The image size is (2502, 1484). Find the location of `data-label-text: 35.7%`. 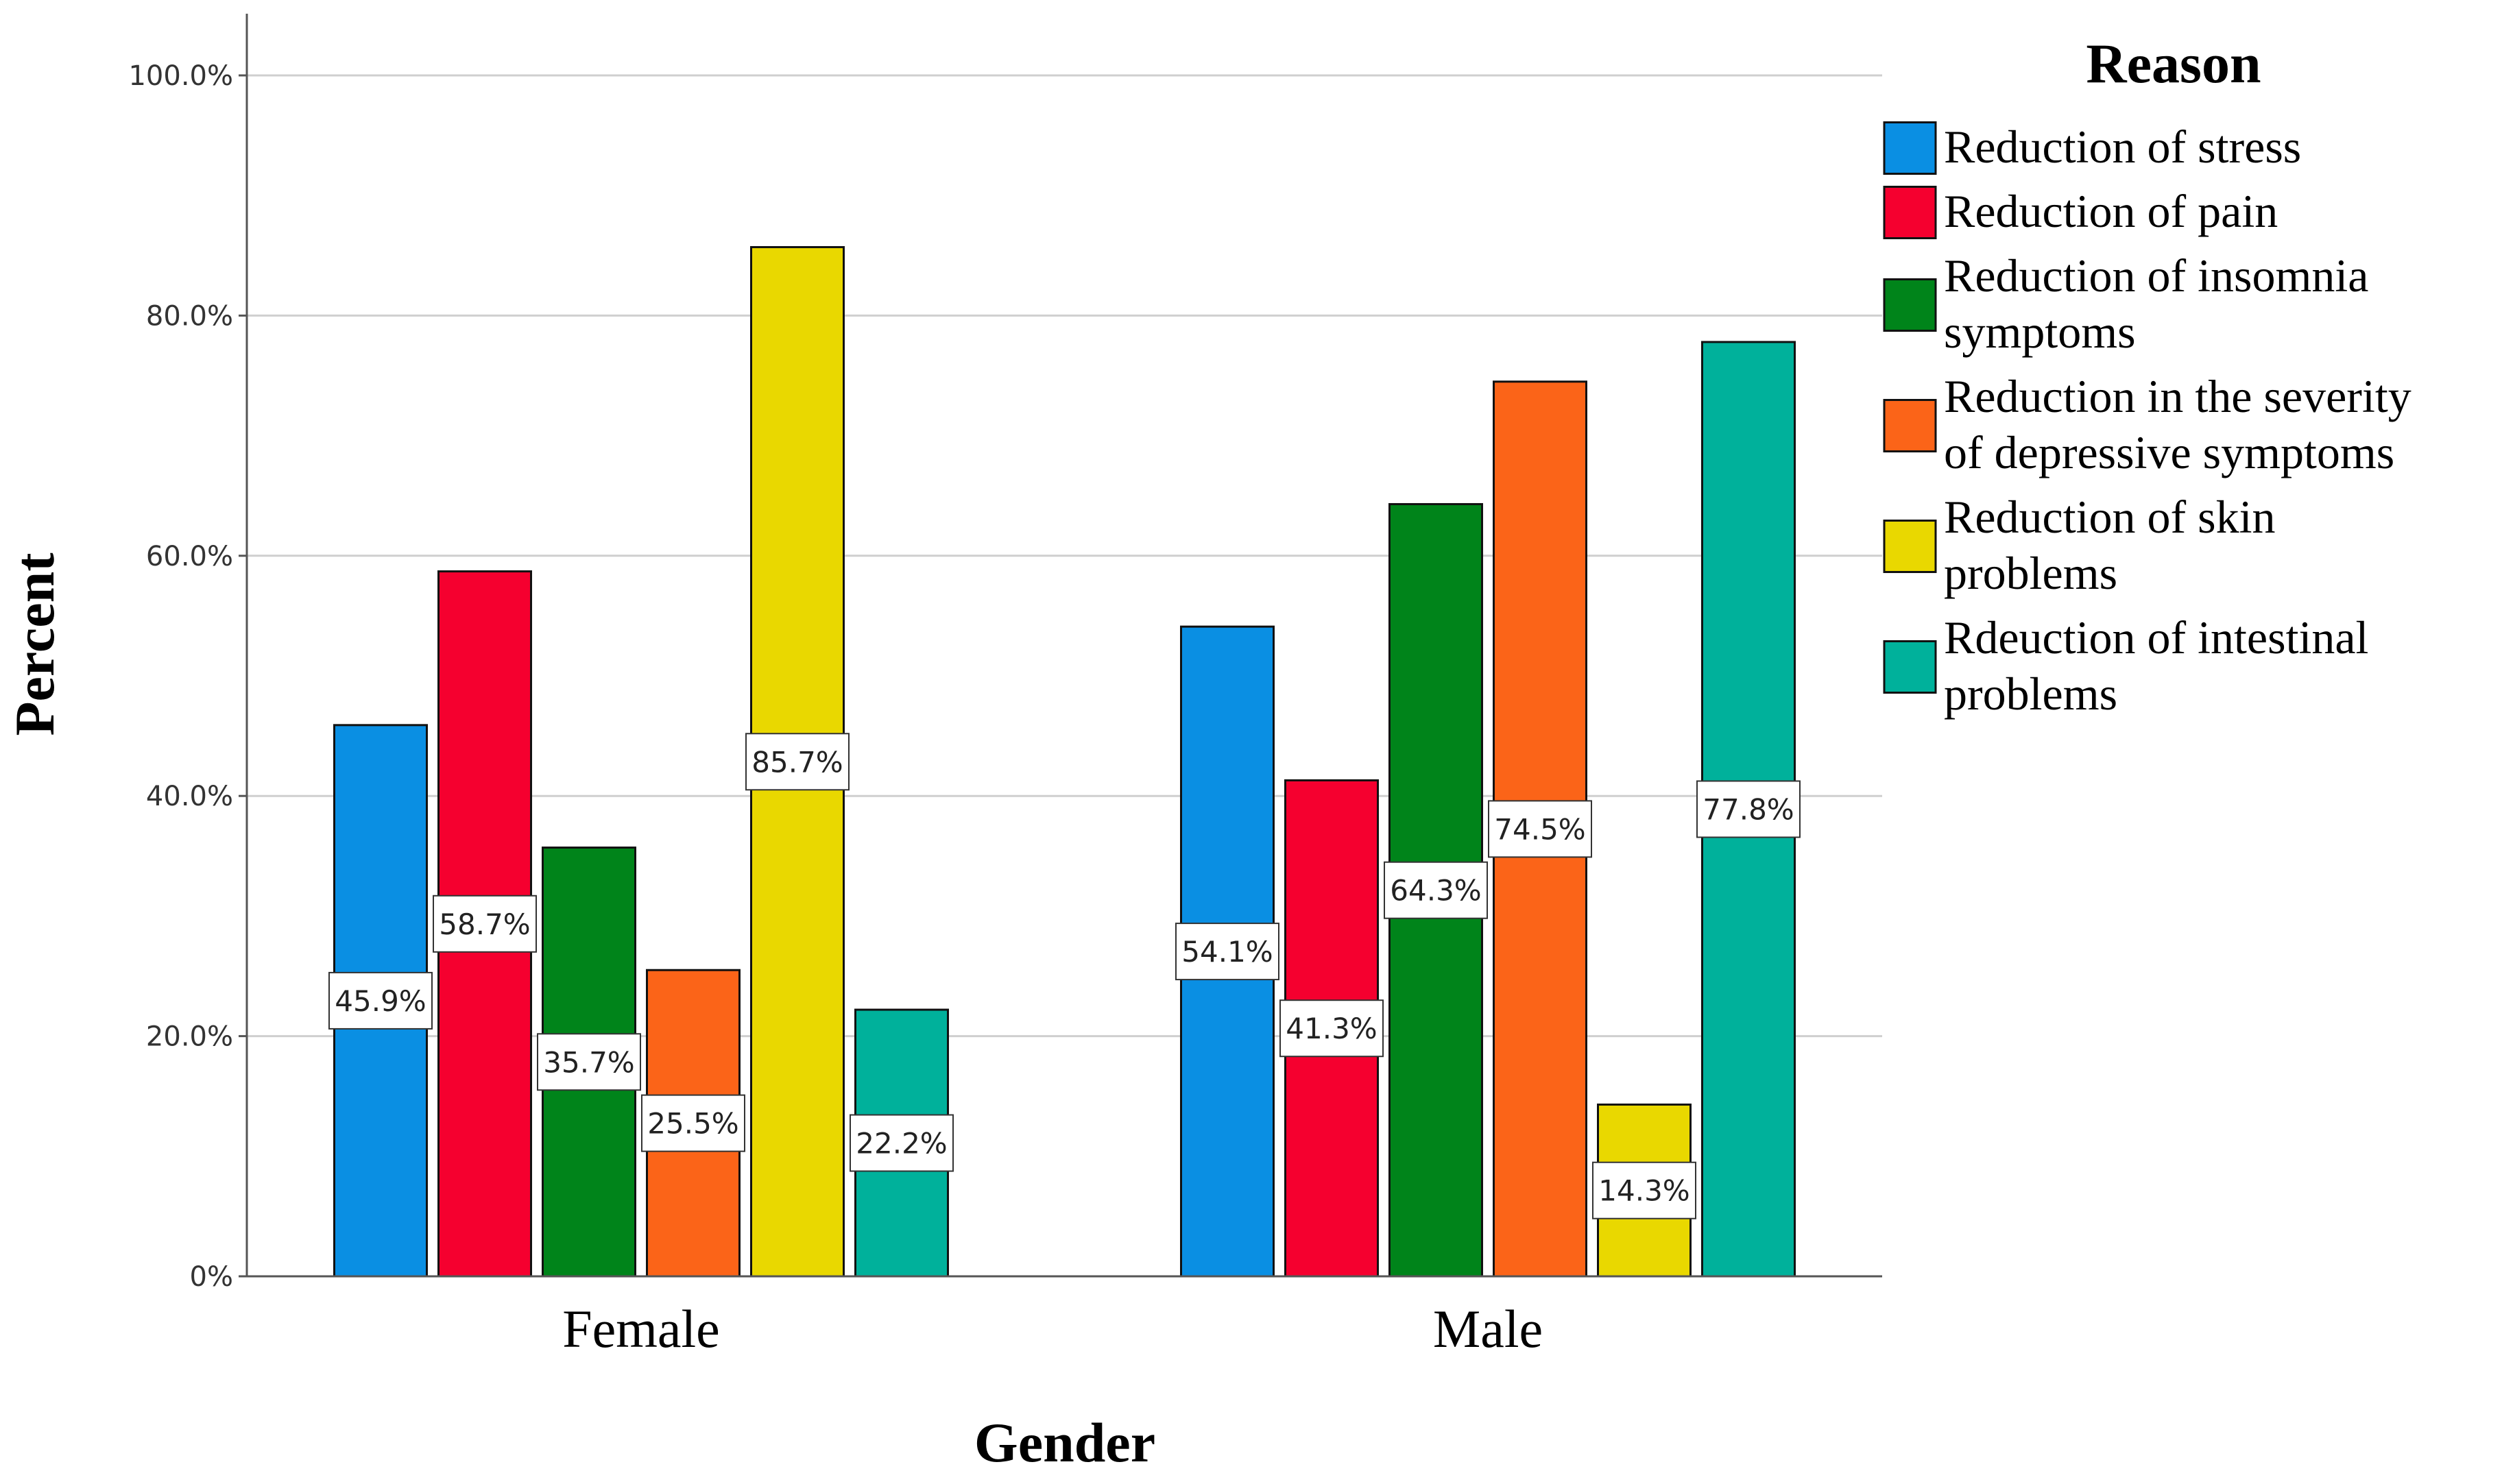

data-label-text: 35.7% is located at coordinates (588, 1062).